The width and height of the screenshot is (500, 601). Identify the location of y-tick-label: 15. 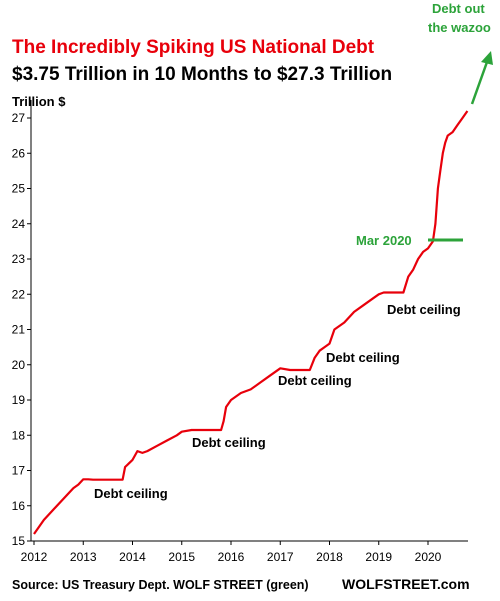
(19, 541).